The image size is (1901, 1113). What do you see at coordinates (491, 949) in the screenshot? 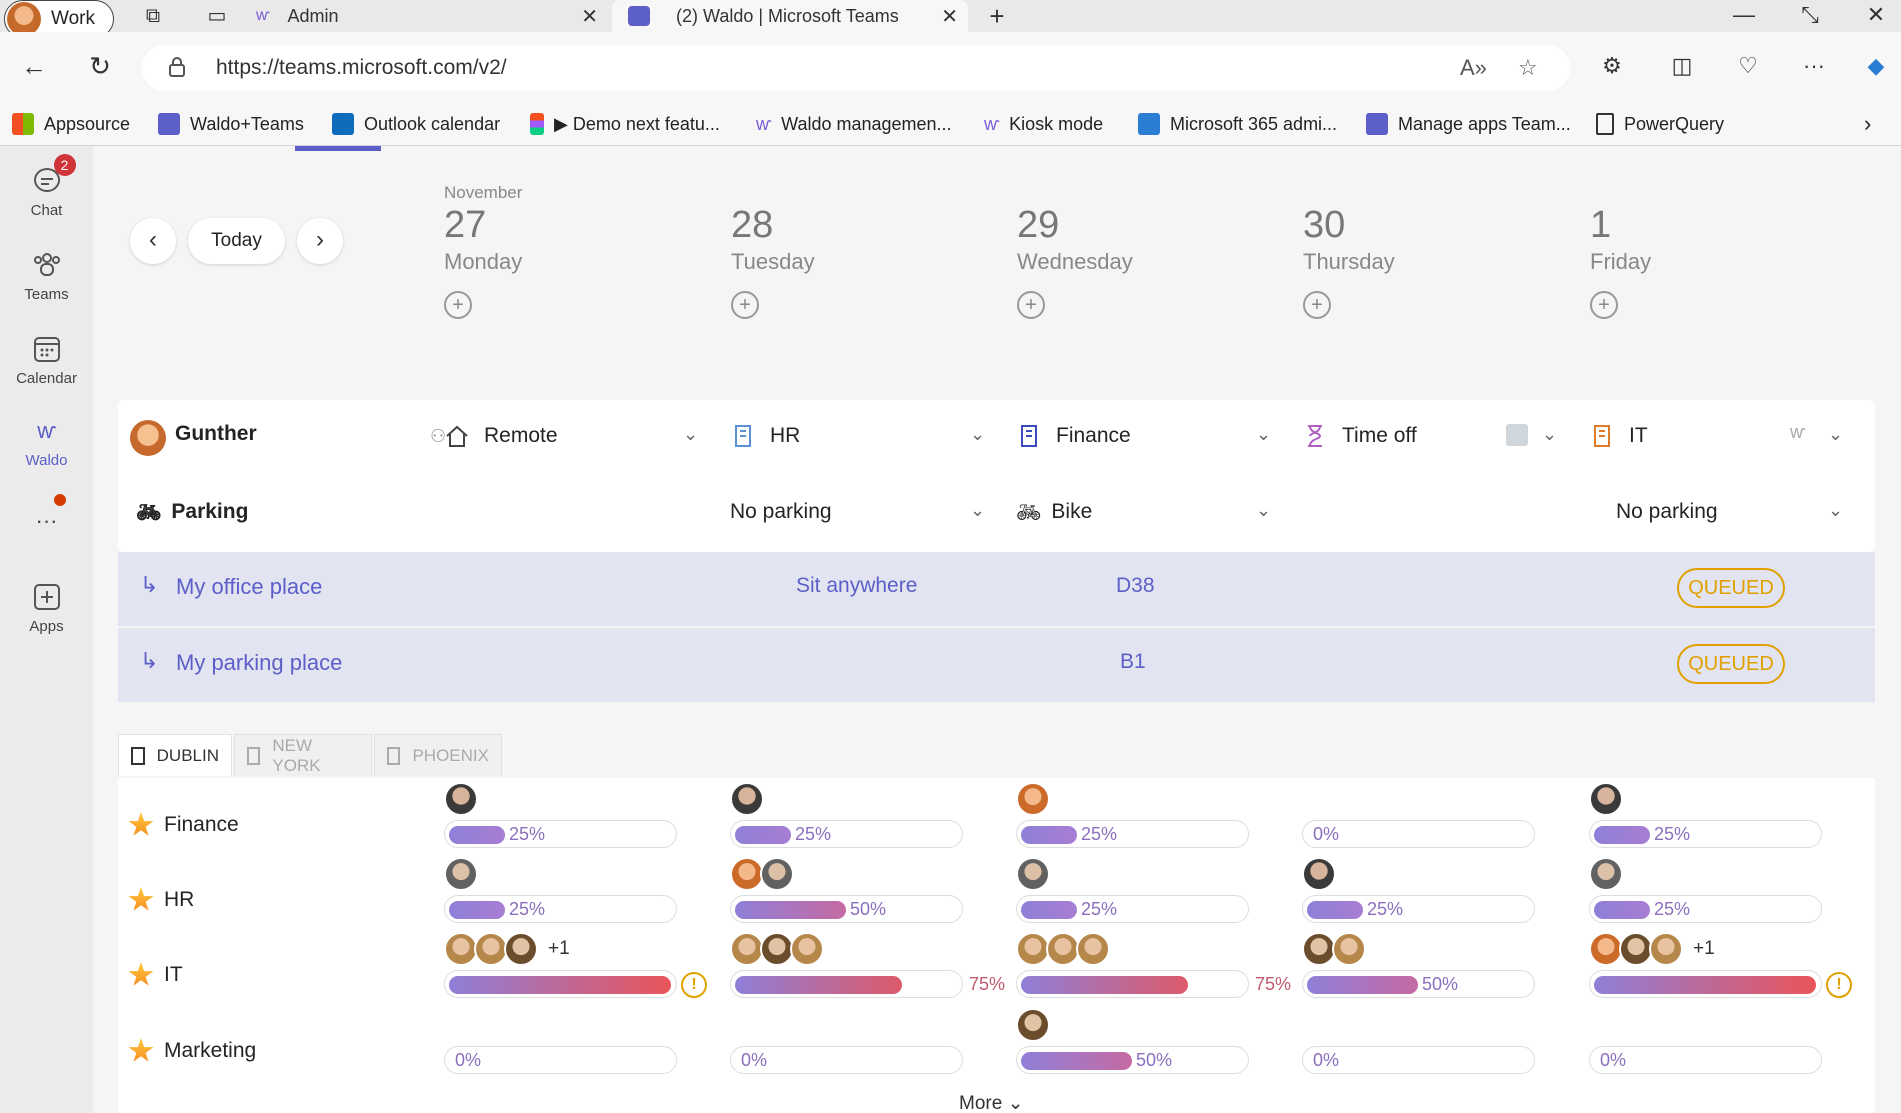
I see `avatar` at bounding box center [491, 949].